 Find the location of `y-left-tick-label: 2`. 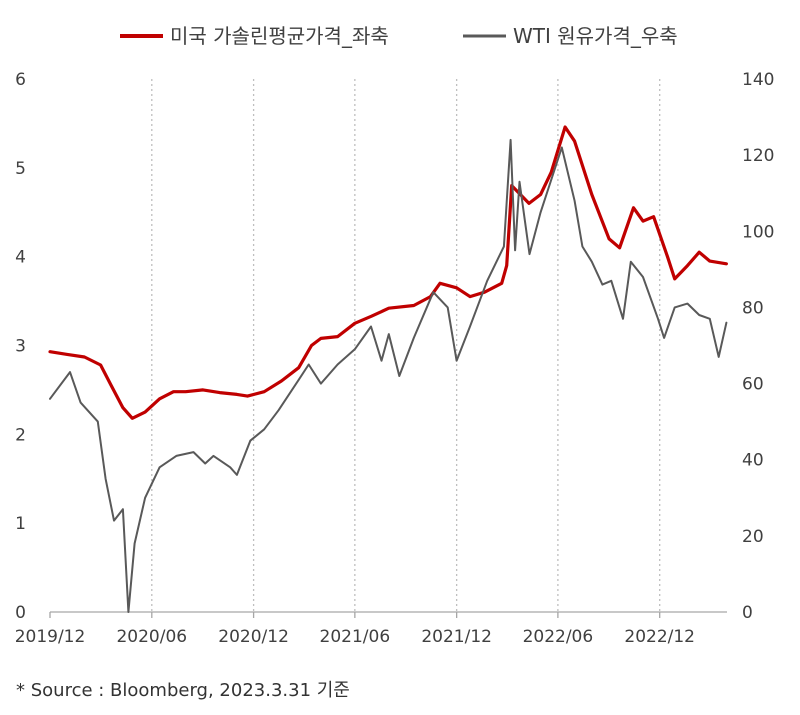

y-left-tick-label: 2 is located at coordinates (20, 435).